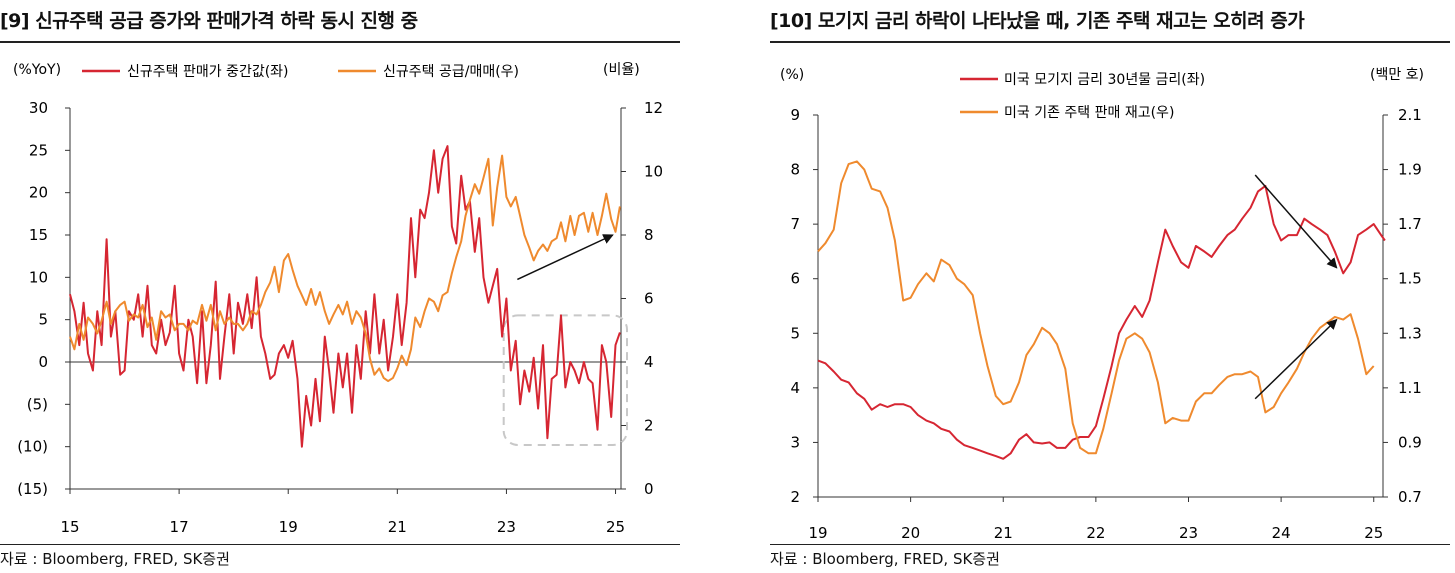 This screenshot has width=1455, height=573. Describe the element at coordinates (1410, 388) in the screenshot. I see `y-right-tick-label: 1.1` at that location.